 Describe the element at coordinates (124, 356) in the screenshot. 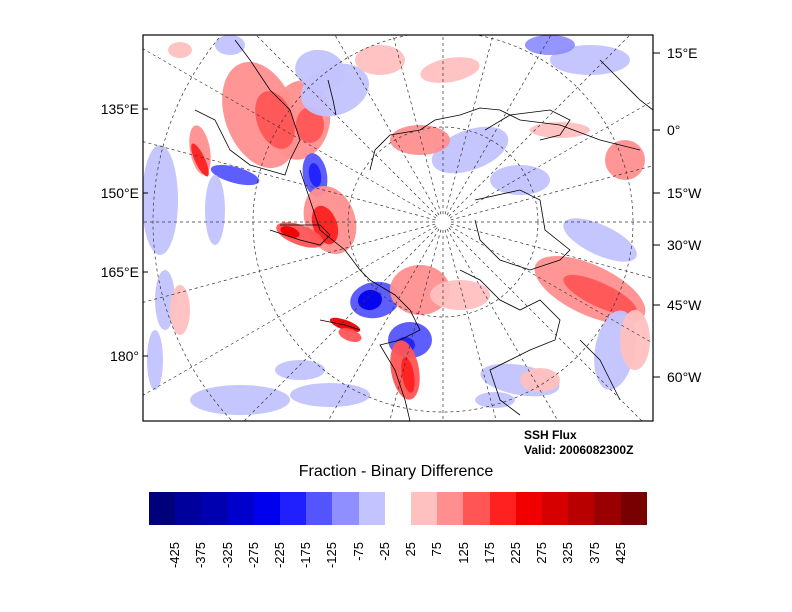

I see `lon-label-left: 180°` at that location.